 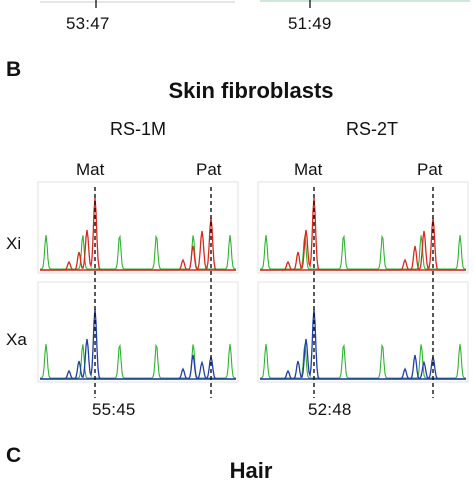 What do you see at coordinates (251, 470) in the screenshot?
I see `panel-c-title: Hair` at bounding box center [251, 470].